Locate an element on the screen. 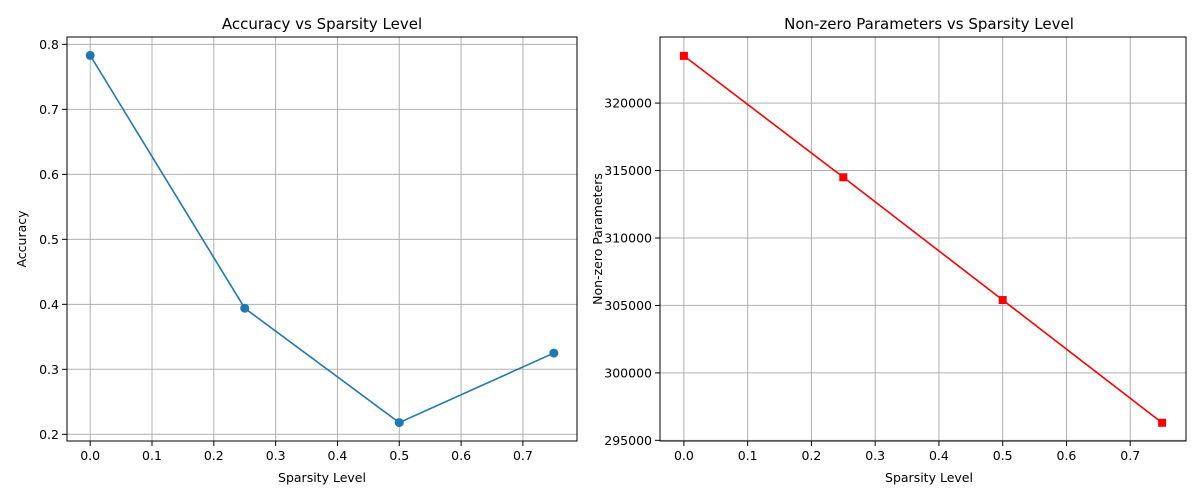  y-tick-label: 0.2 is located at coordinates (49, 434).